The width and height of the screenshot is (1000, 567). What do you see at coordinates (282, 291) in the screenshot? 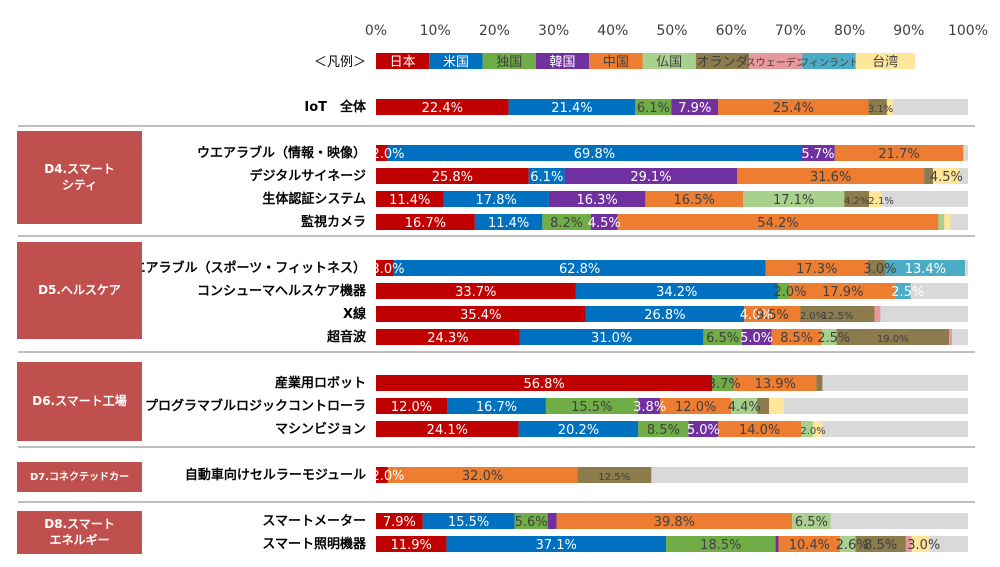
I see `row-label: コンシューマヘルスケア機器` at bounding box center [282, 291].